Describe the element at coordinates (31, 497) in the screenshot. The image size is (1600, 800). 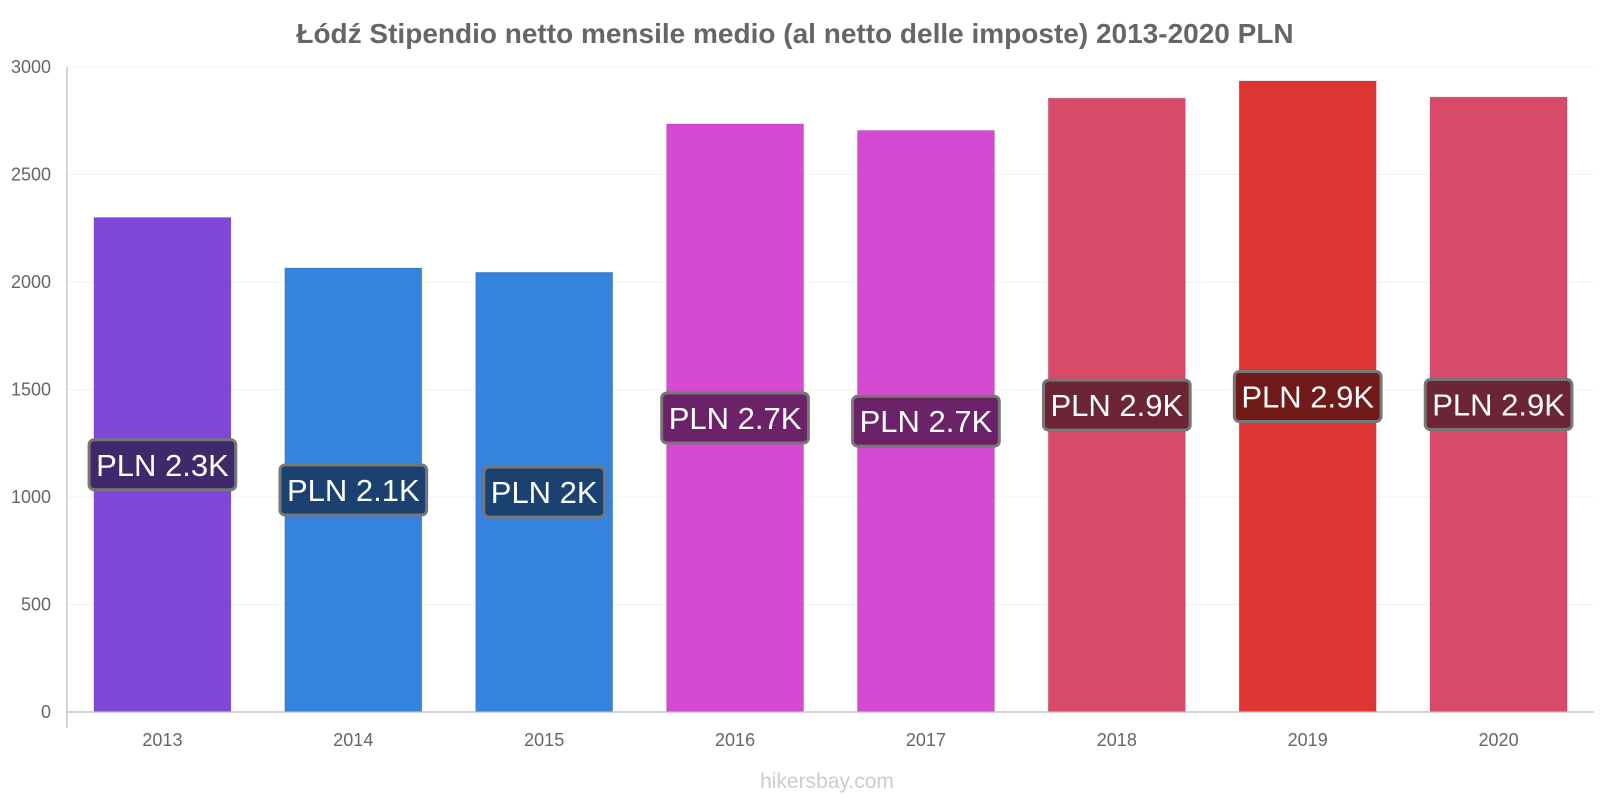
I see `y-tick-label: 1000` at that location.